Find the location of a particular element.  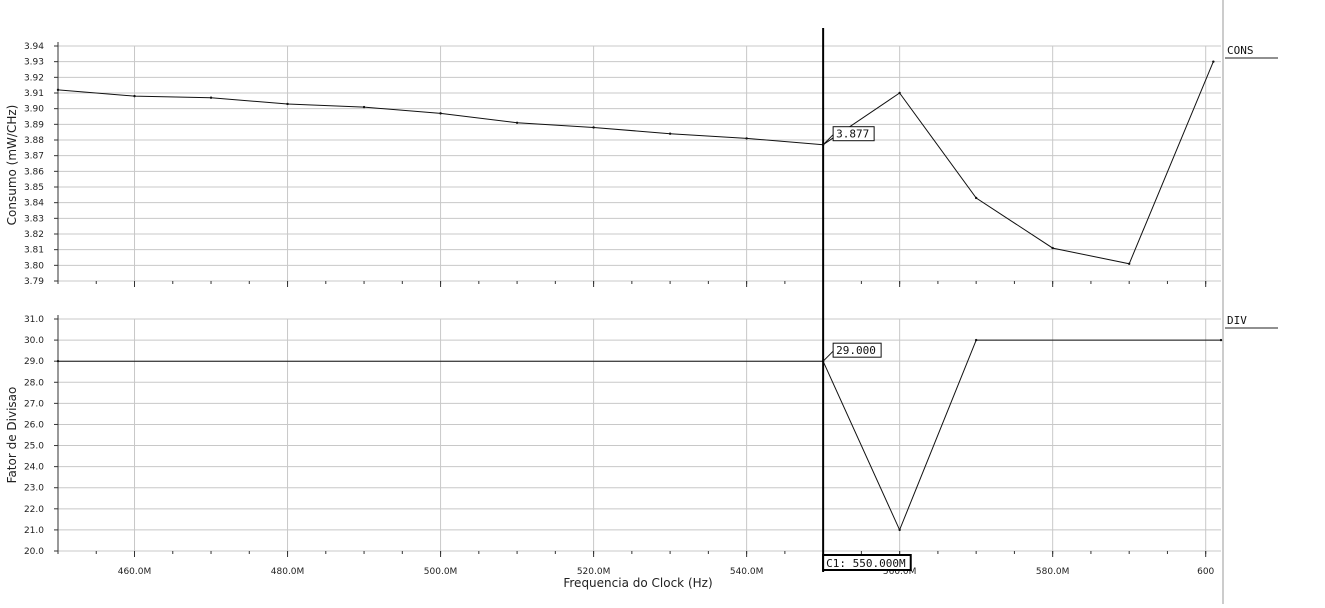

y-tick-label: 3.94 is located at coordinates (34, 47).